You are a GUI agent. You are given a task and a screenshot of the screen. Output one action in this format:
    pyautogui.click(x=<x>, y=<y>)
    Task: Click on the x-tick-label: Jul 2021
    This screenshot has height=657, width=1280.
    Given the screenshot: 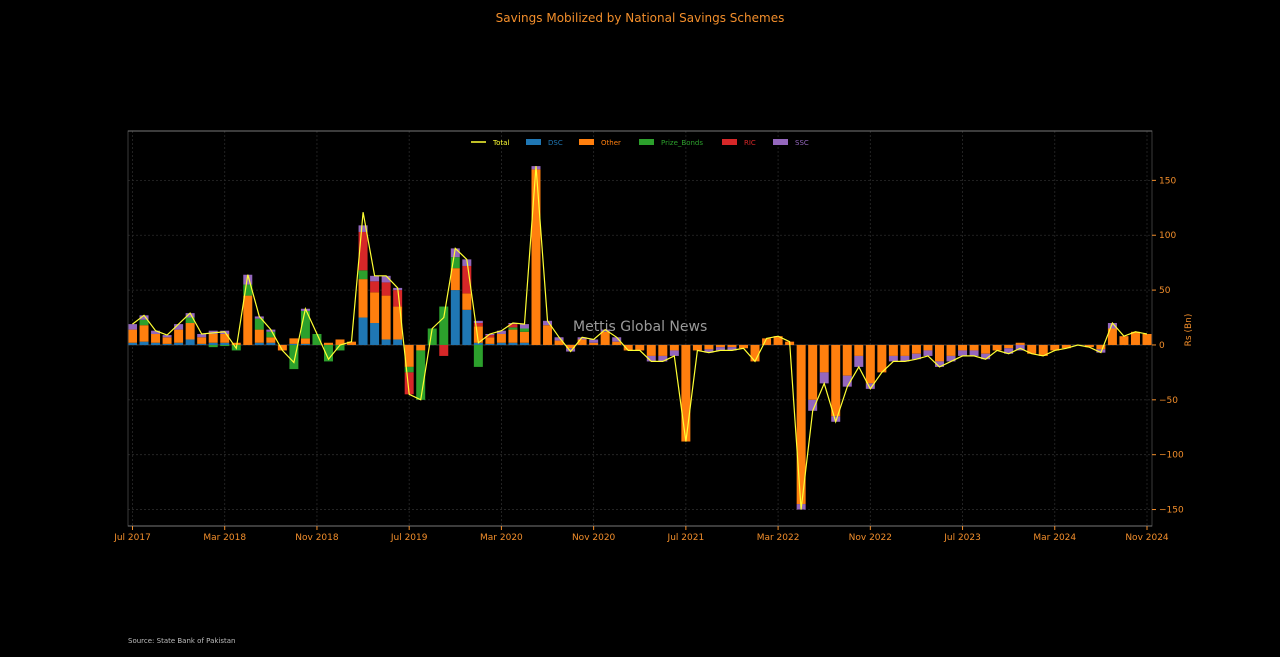 What is the action you would take?
    pyautogui.click(x=686, y=538)
    